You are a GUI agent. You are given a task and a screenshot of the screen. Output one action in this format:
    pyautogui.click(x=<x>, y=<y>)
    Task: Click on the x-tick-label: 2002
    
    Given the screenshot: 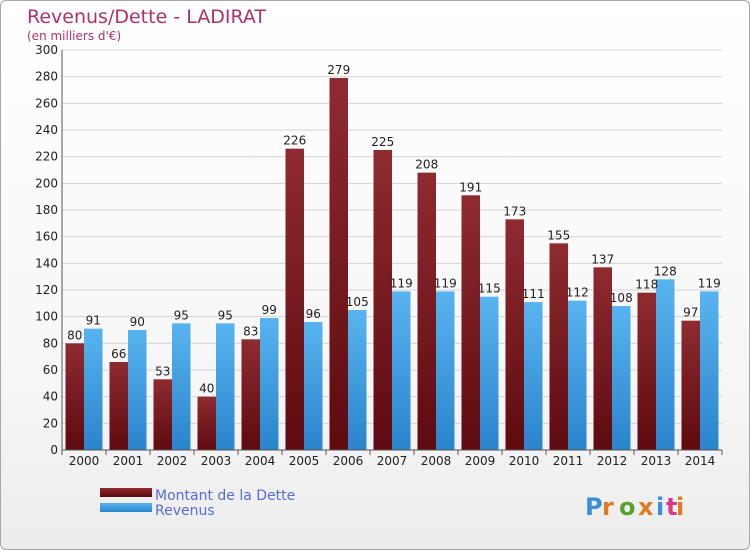 What is the action you would take?
    pyautogui.click(x=172, y=461)
    